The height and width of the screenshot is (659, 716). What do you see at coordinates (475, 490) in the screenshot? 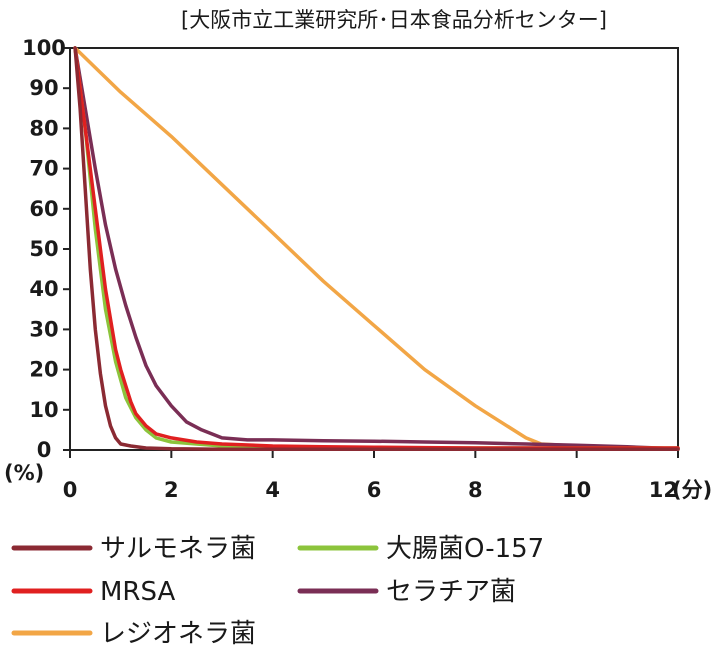
I see `x-tick-label: 8` at bounding box center [475, 490].